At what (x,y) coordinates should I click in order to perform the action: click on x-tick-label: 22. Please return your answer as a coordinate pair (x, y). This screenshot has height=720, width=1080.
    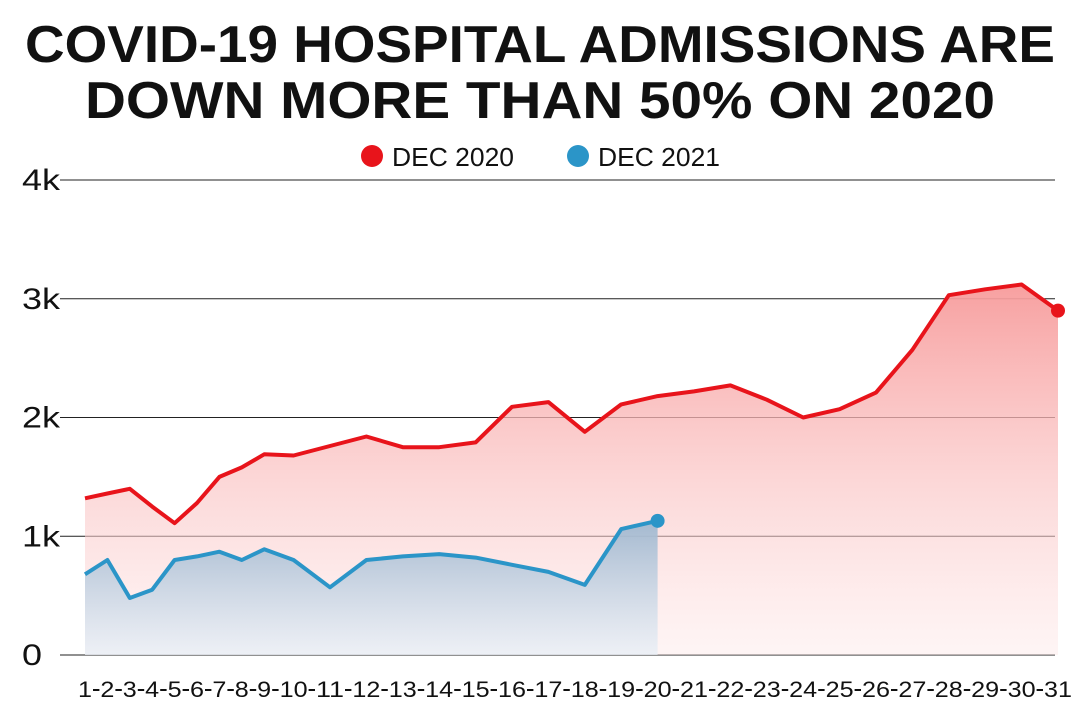
    Looking at the image, I should click on (730, 689).